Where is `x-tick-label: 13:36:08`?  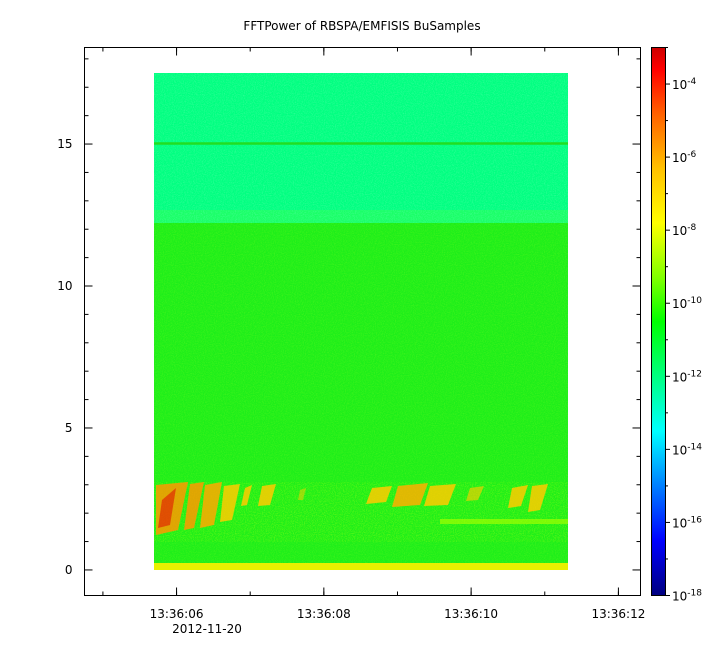
x-tick-label: 13:36:08 is located at coordinates (324, 614).